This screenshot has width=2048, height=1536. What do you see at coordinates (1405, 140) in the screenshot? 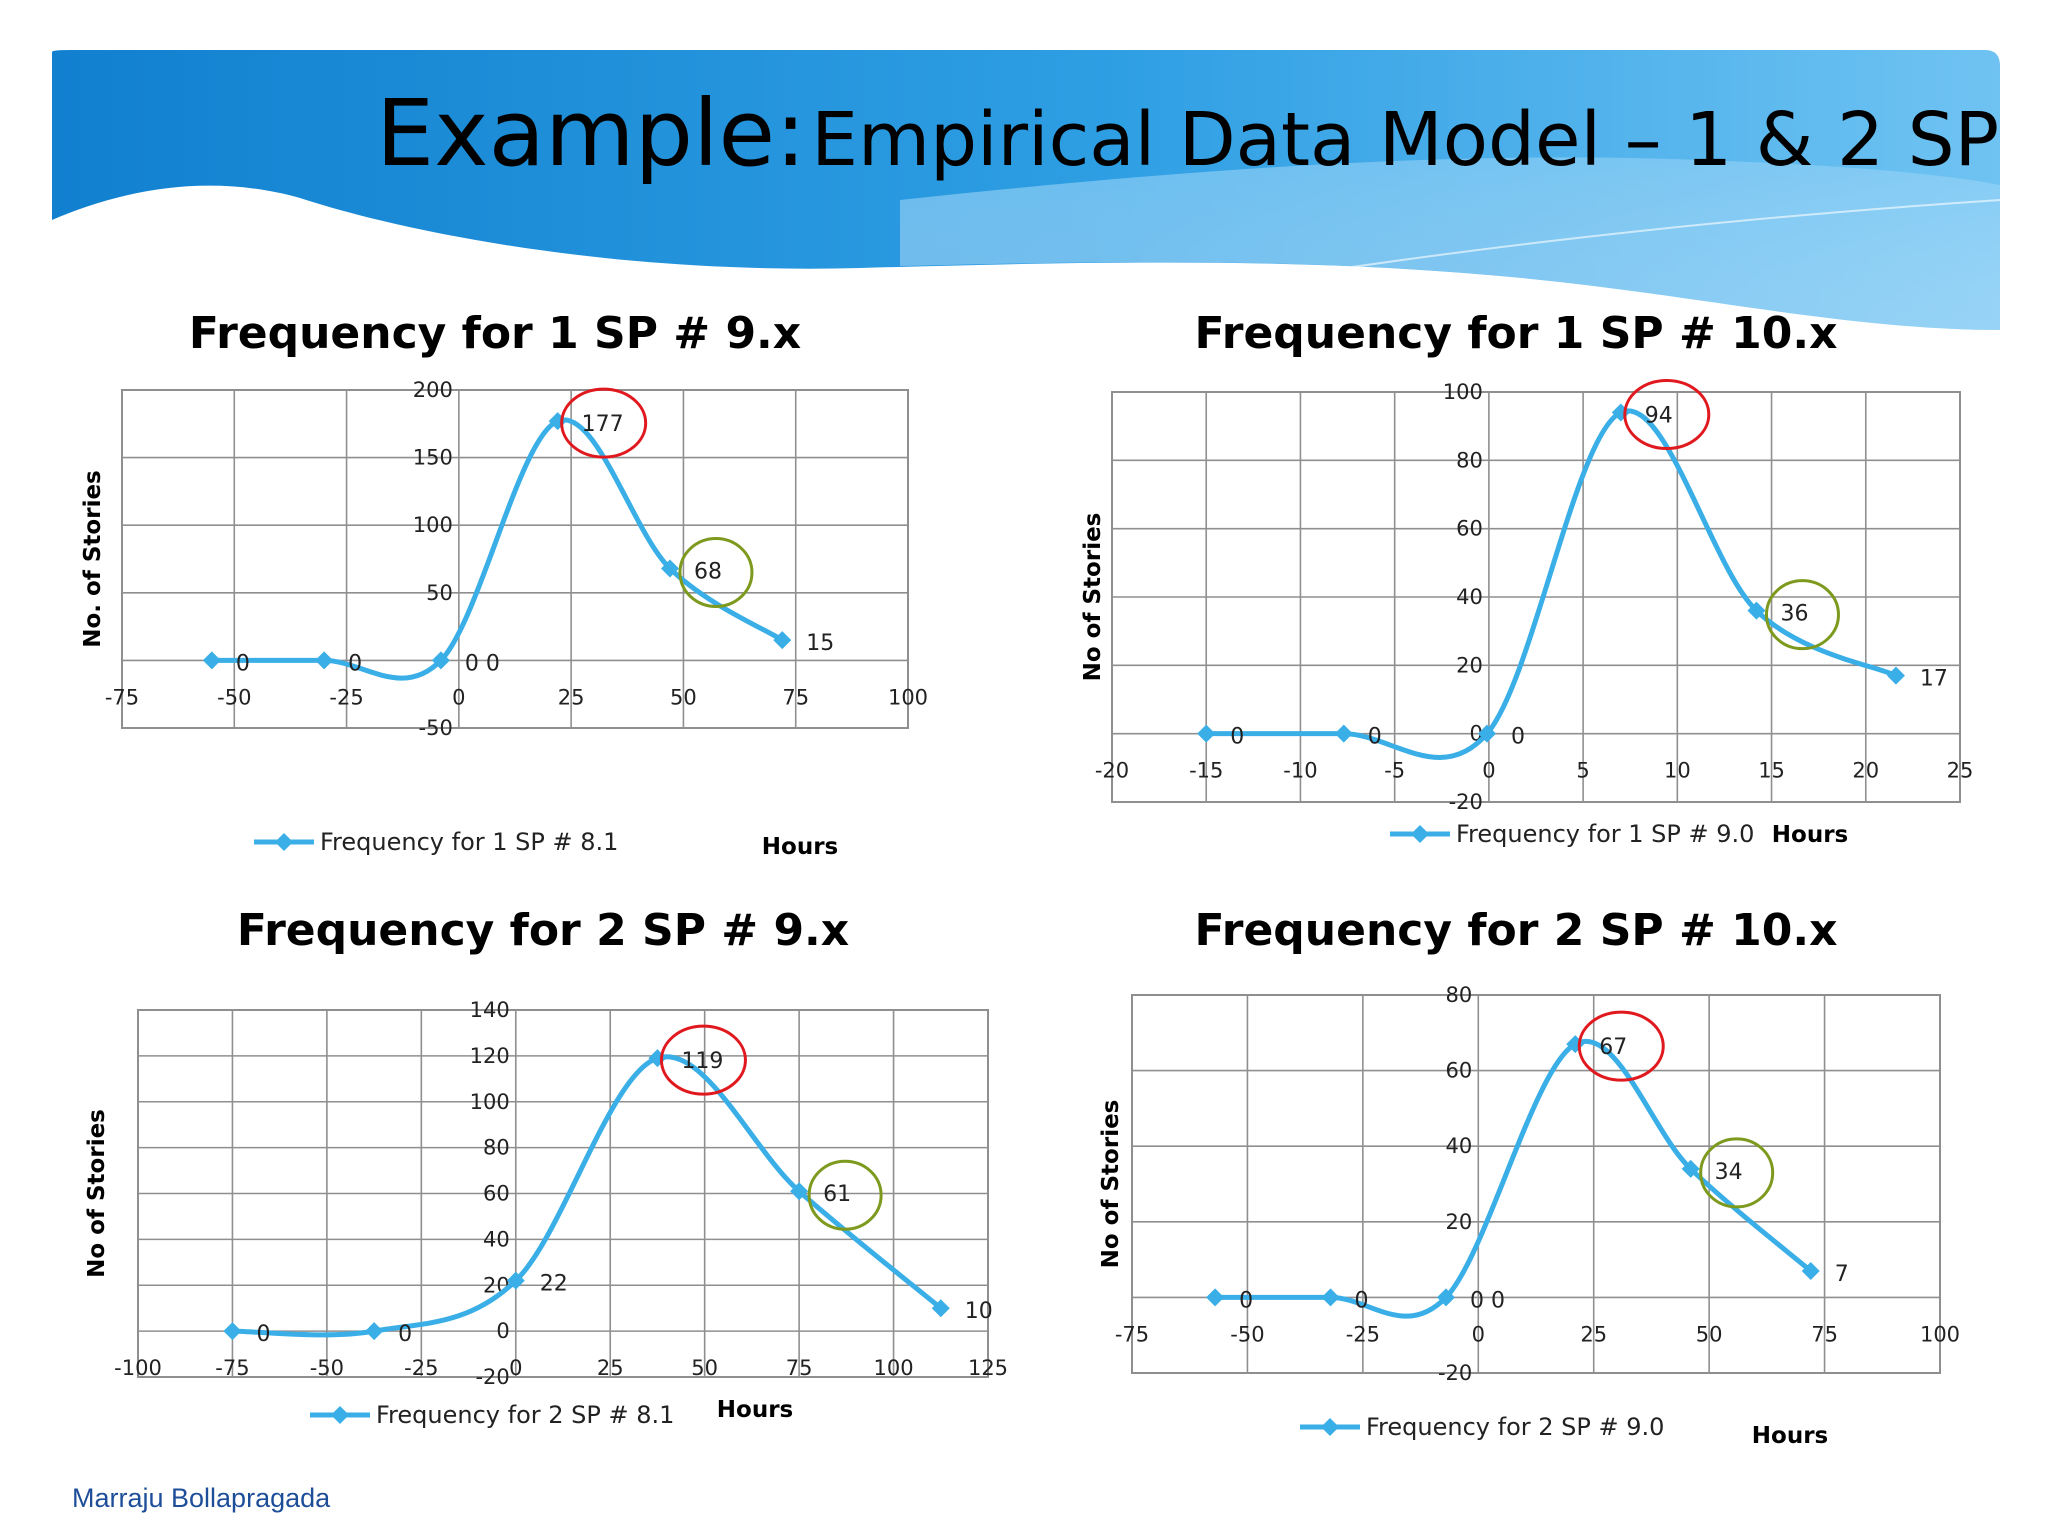
I see `slide-title-sub: Empirical Data Model – 1 & 2 SP` at bounding box center [1405, 140].